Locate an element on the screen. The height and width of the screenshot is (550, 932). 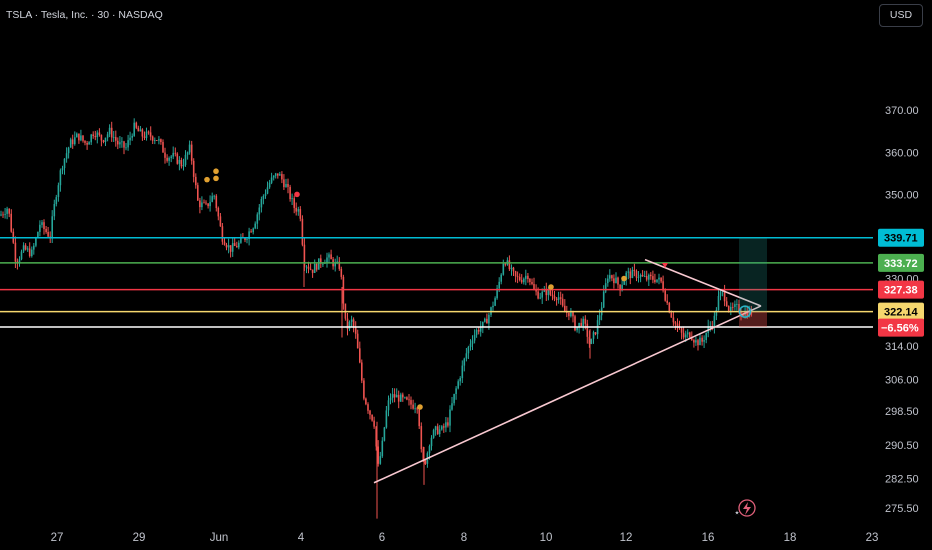
x-tick-label: 27 is located at coordinates (57, 538).